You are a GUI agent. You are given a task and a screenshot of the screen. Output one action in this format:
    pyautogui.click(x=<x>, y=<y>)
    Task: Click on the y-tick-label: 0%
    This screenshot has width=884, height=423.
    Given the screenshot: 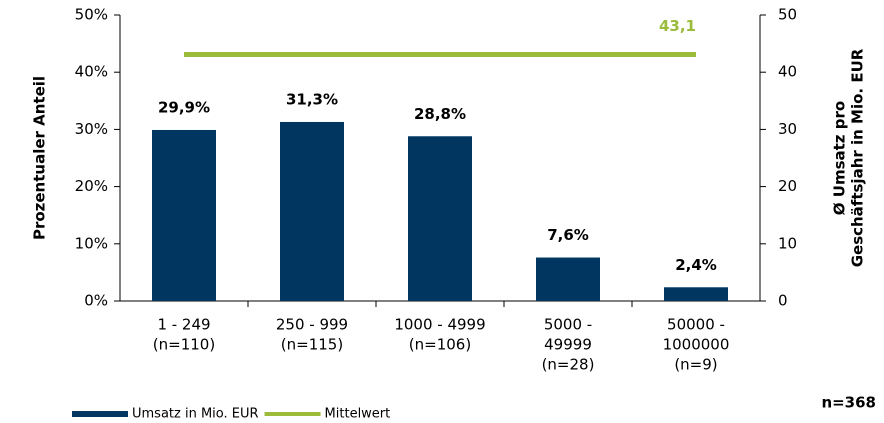 What is the action you would take?
    pyautogui.click(x=96, y=301)
    